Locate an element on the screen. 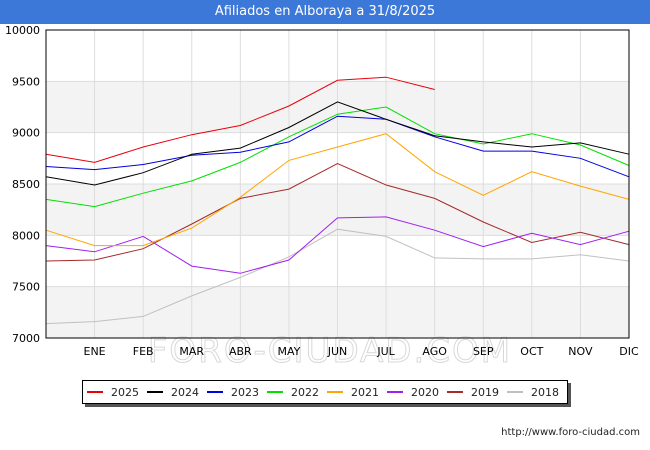  legend-label: 2019 is located at coordinates (485, 392).